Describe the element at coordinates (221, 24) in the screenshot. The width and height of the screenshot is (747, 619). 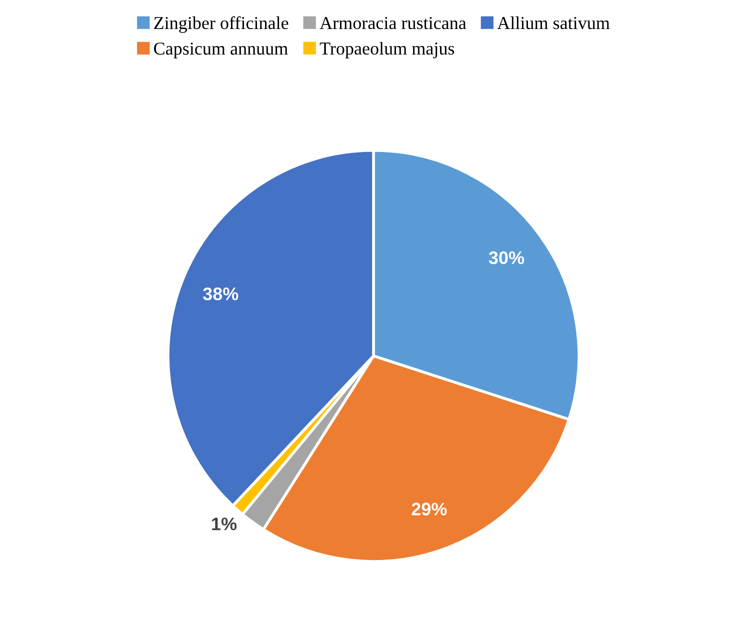
I see `legend-label: Zingiber officinale` at that location.